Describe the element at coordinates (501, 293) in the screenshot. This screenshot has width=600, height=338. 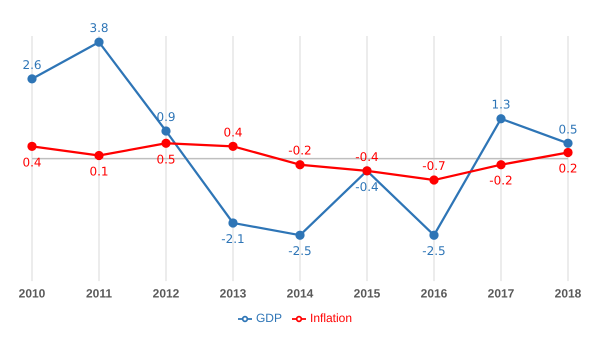
I see `x-tick-label: 2017` at that location.